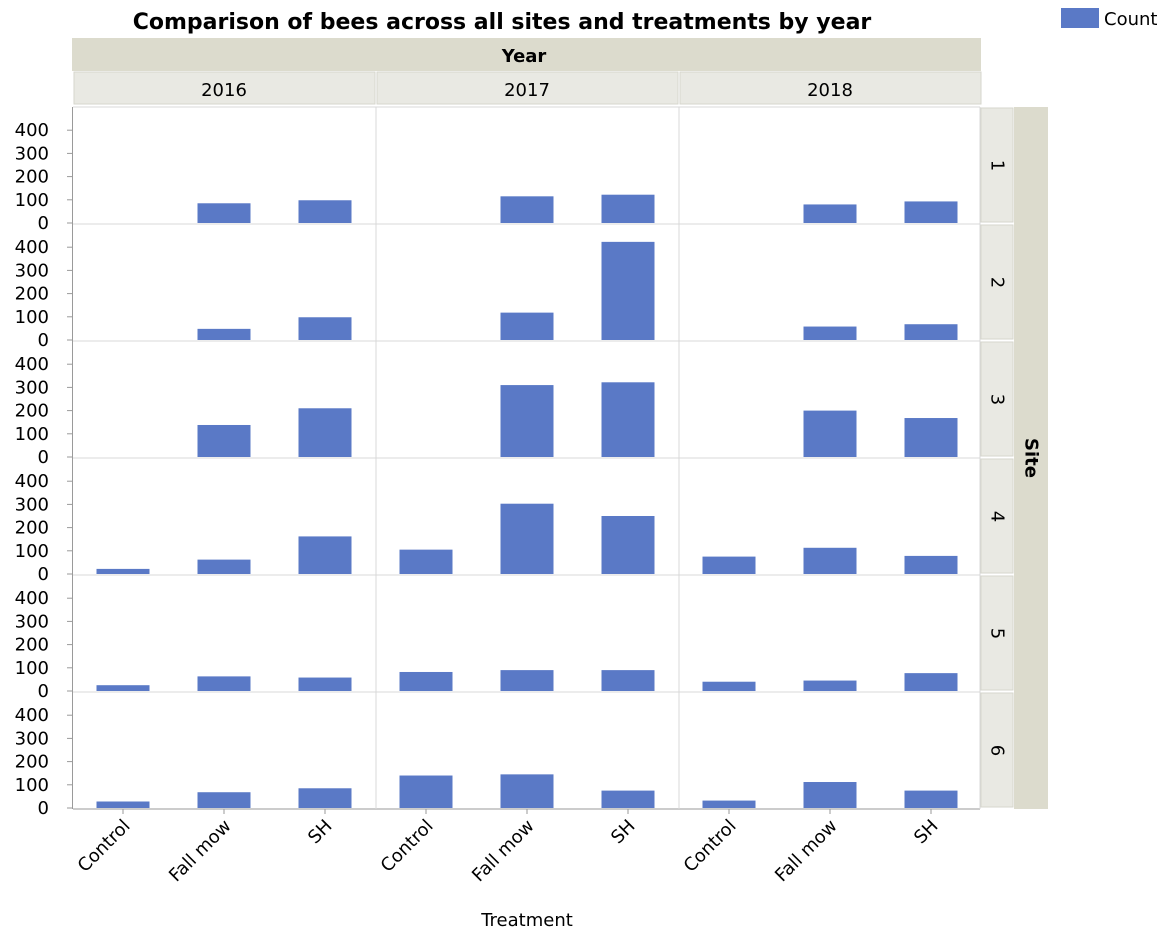 The width and height of the screenshot is (1172, 932). I want to click on bar-site2-2017-sh, so click(628, 290).